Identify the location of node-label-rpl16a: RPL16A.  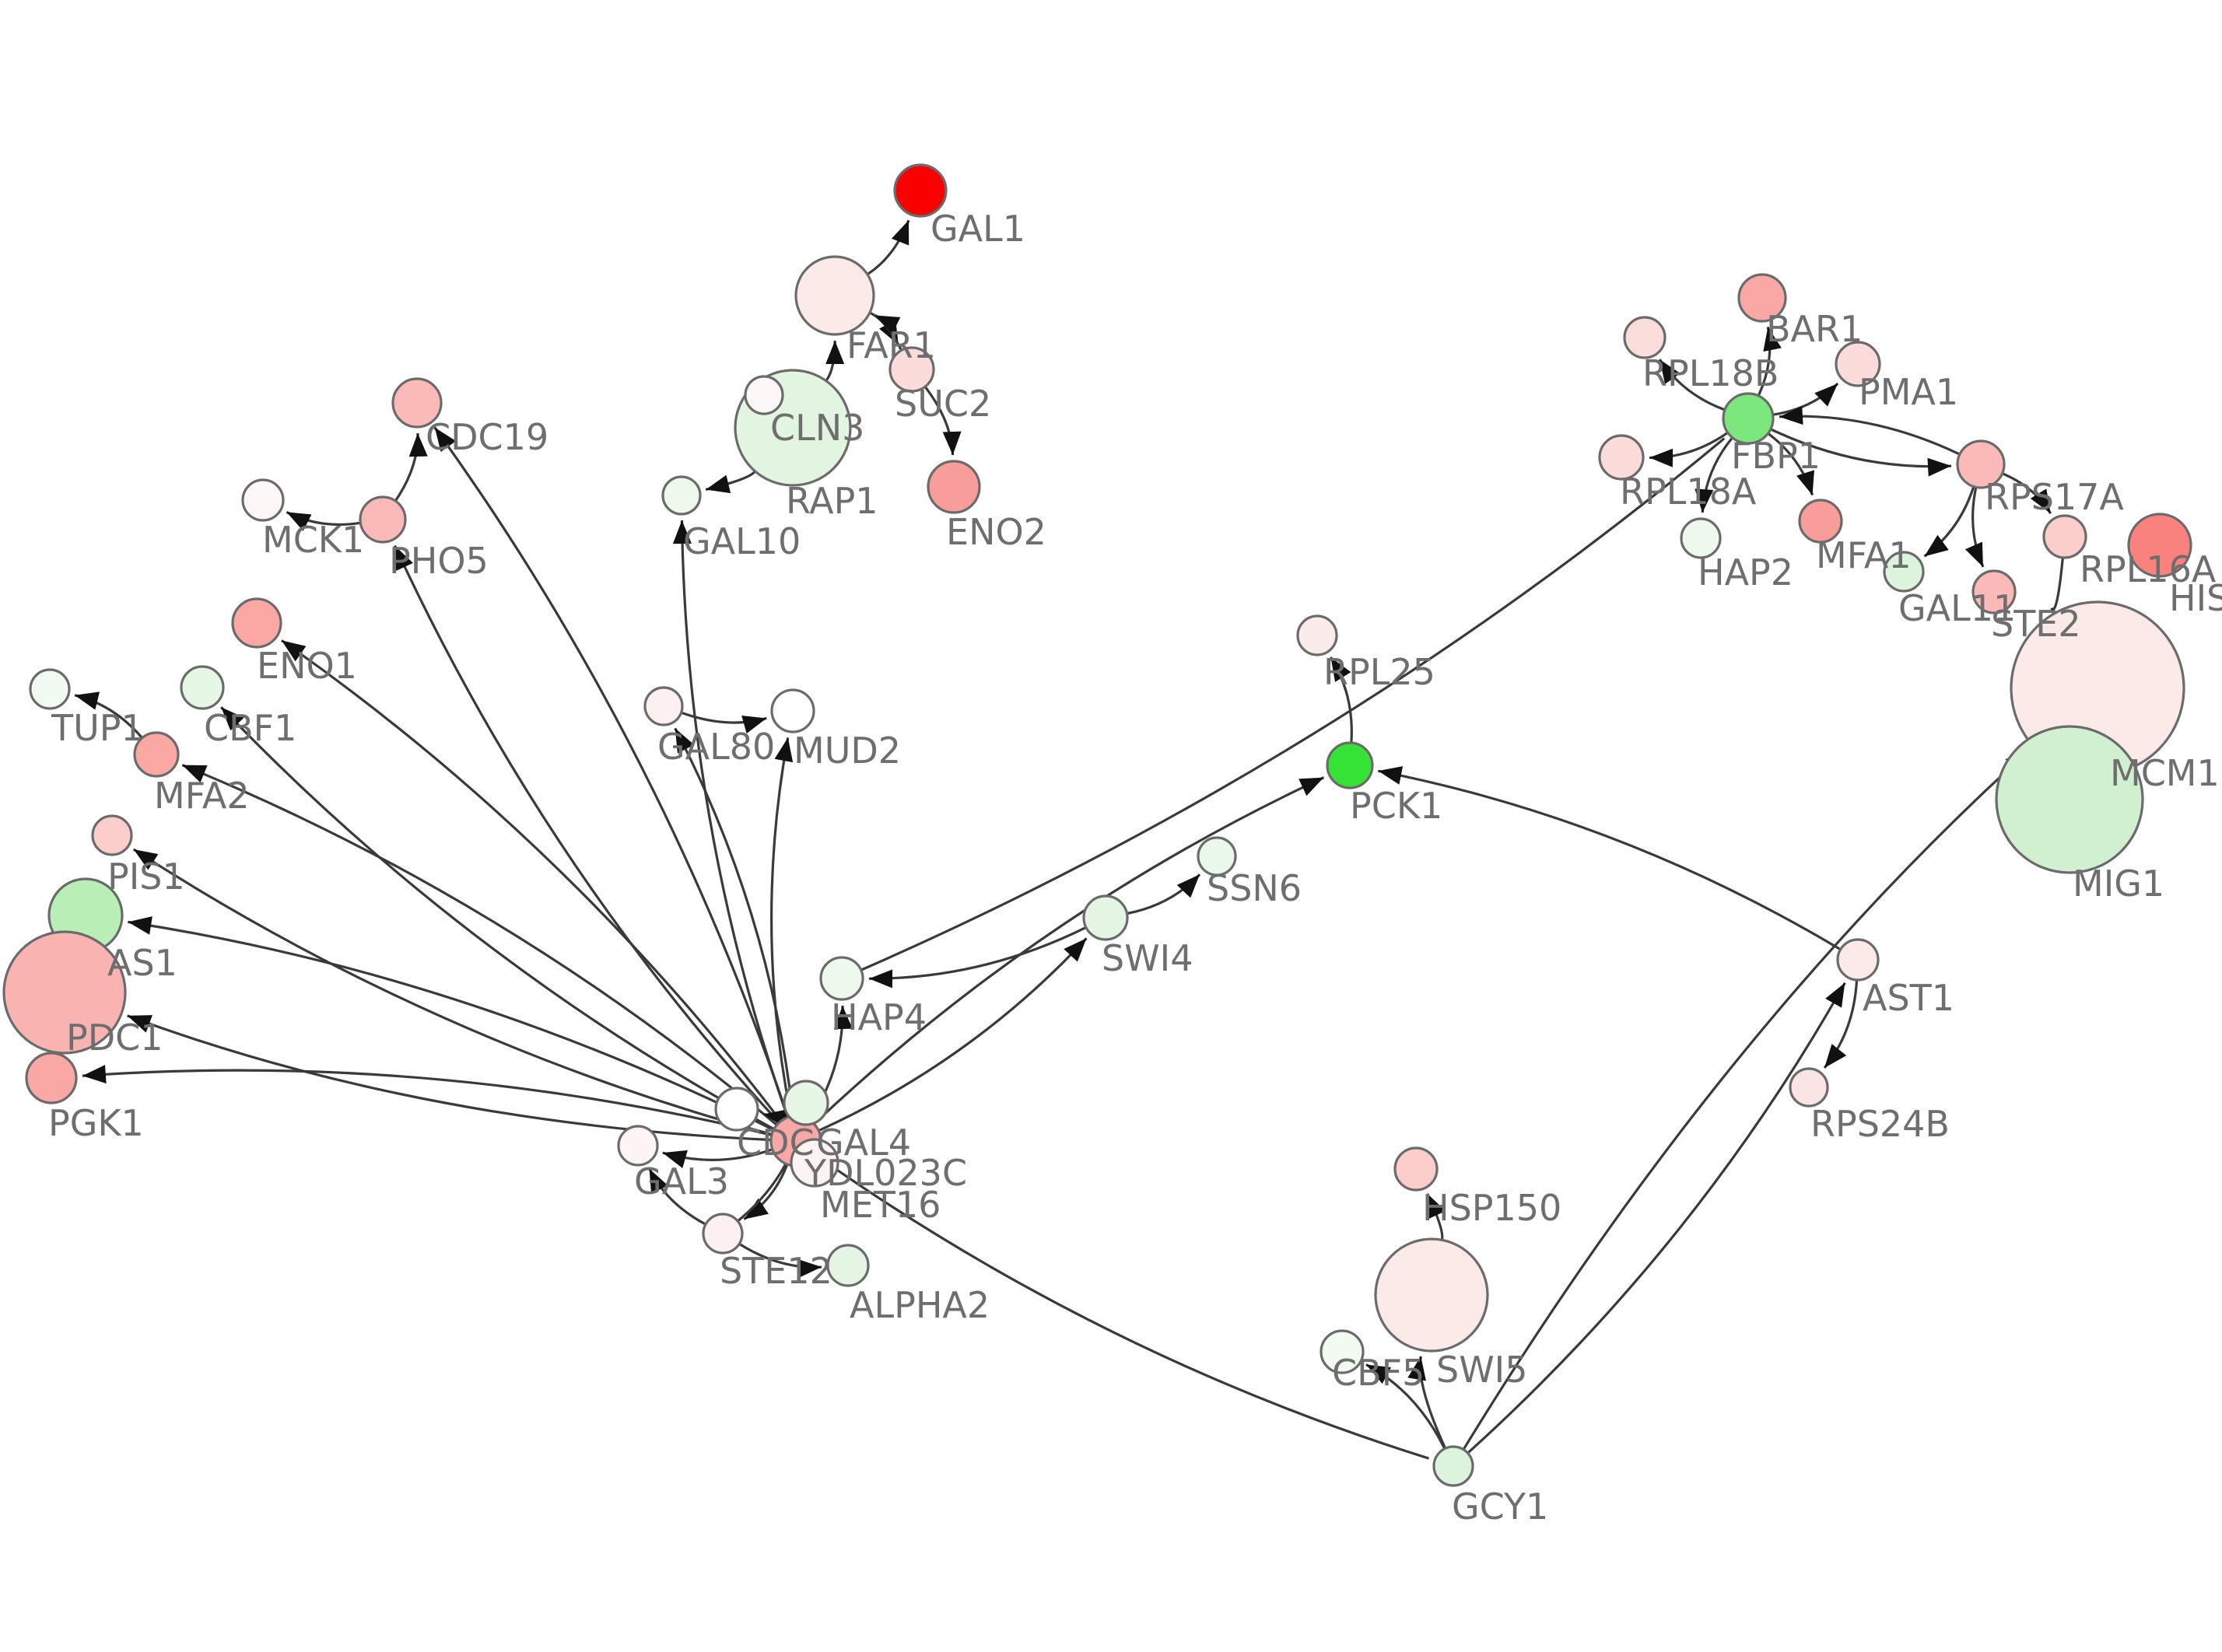
(2148, 569).